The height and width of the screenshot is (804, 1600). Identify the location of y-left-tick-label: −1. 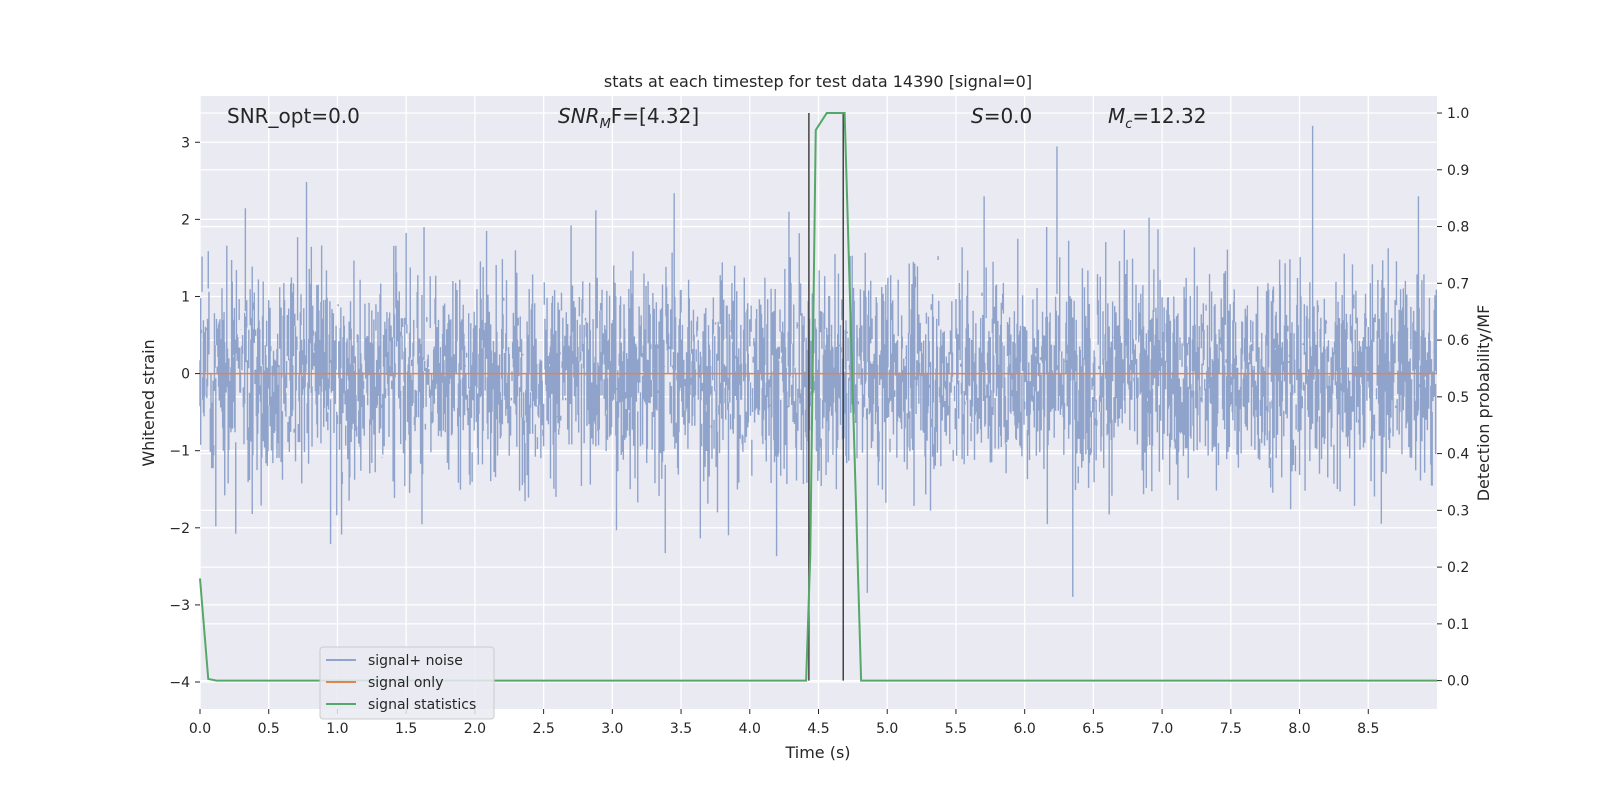
(179, 452).